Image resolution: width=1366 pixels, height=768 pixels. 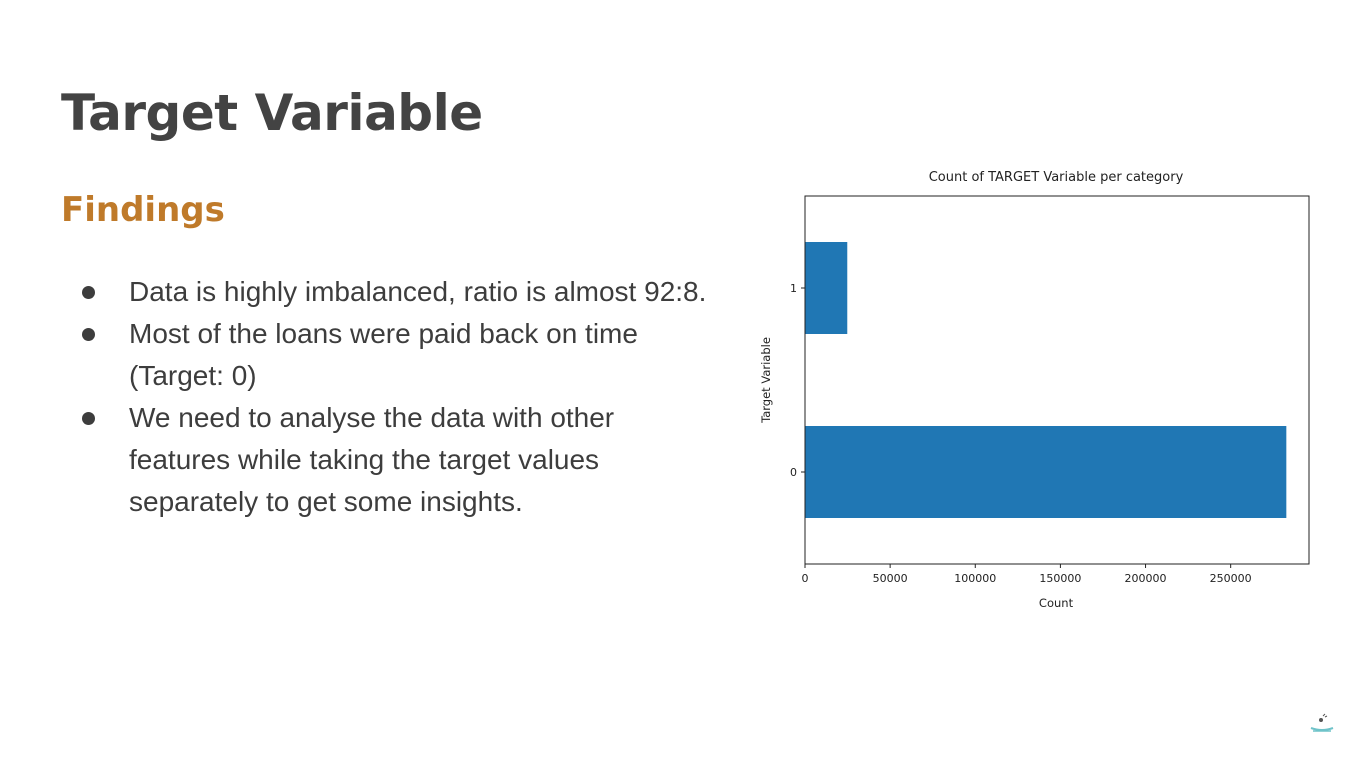 I want to click on y-tick-label: 0, so click(x=793, y=472).